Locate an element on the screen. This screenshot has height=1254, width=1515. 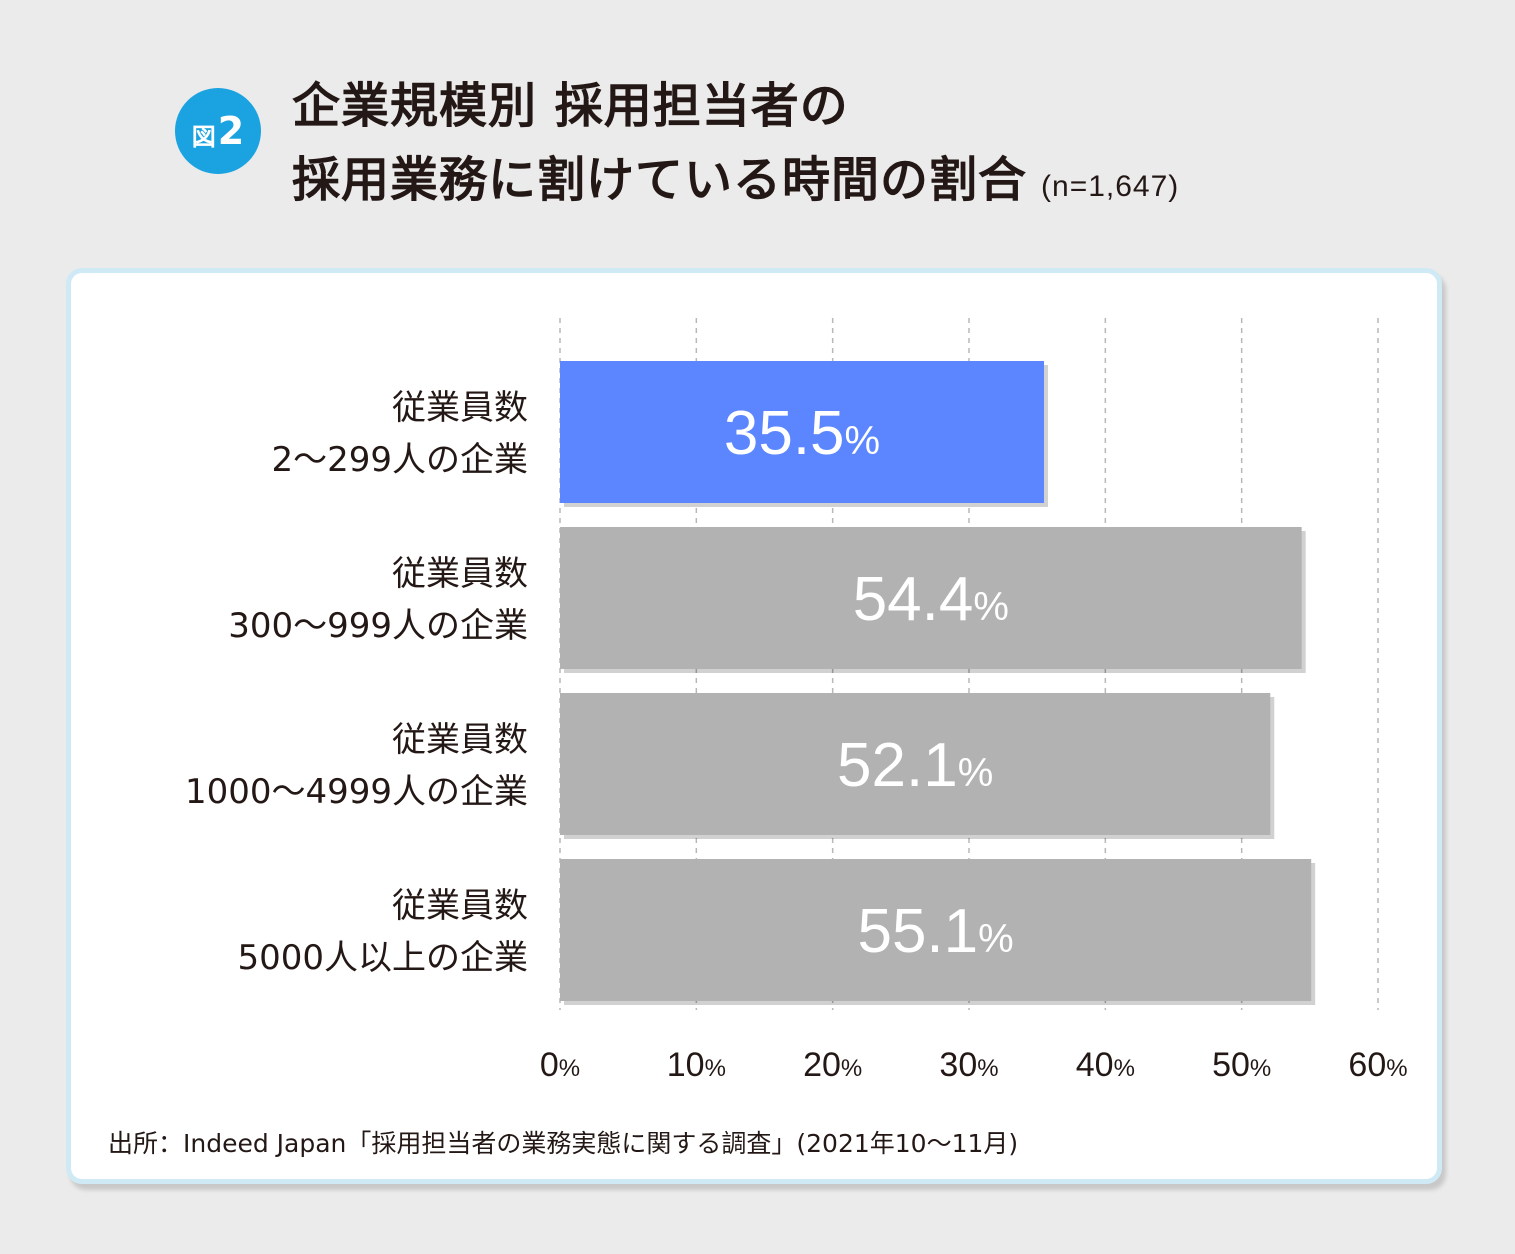
category-label-0-1: 2〜299人の企業 is located at coordinates (399, 460).